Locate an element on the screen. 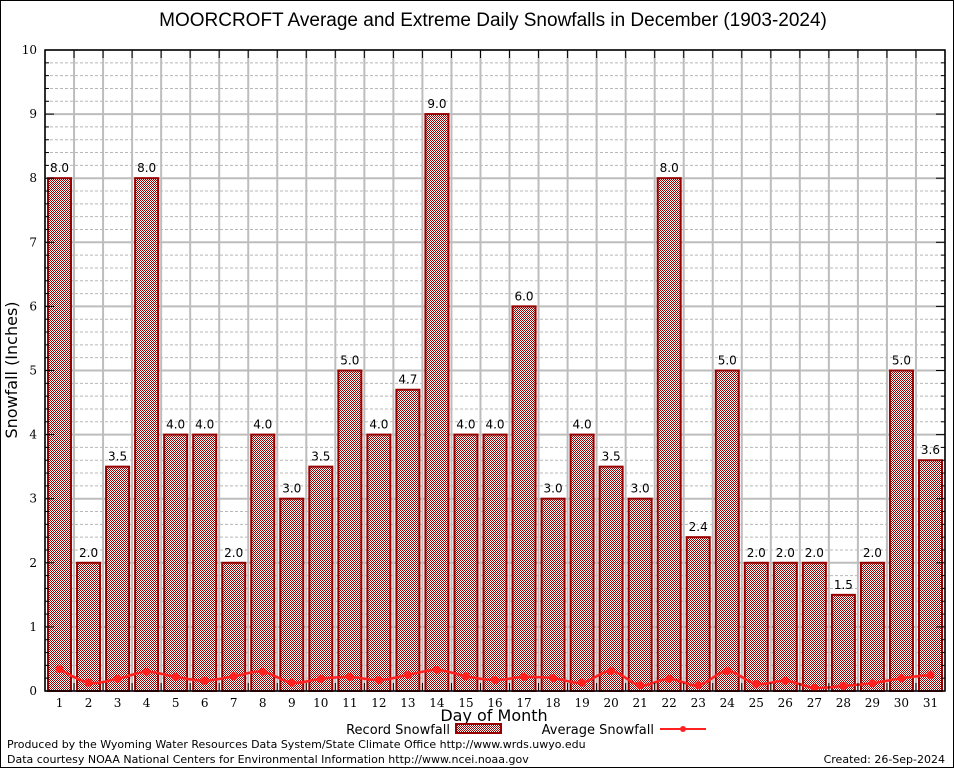 The width and height of the screenshot is (954, 768). legend-average-marker is located at coordinates (683, 729).